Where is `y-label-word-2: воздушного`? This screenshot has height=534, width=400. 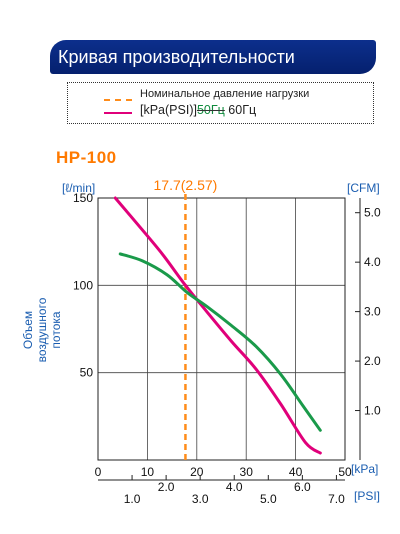 y-label-word-2: воздушного is located at coordinates (42, 329).